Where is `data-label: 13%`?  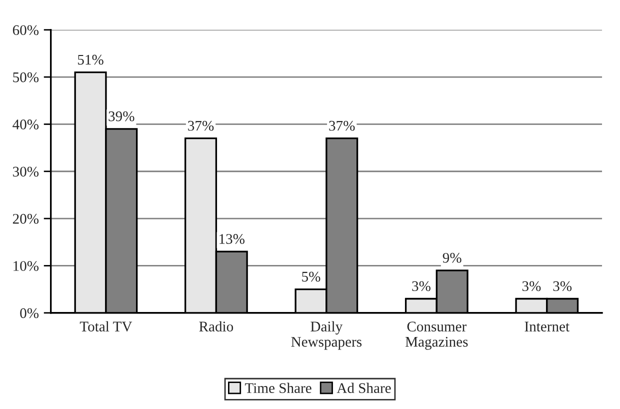 data-label: 13% is located at coordinates (232, 239).